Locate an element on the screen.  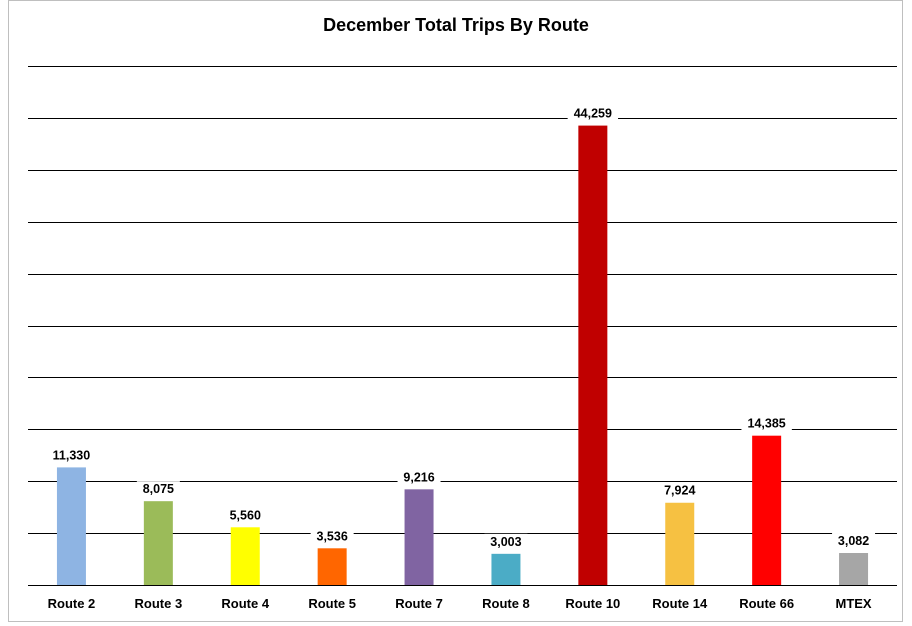
data-label: 8,075 is located at coordinates (158, 489).